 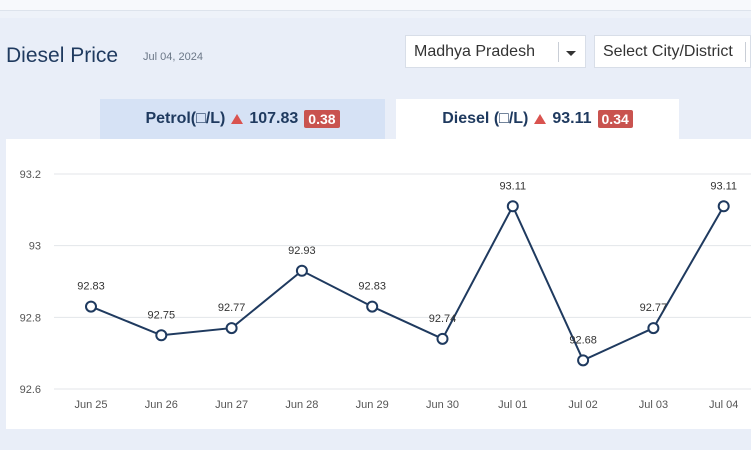 What do you see at coordinates (572, 118) in the screenshot?
I see `tab-diesel-price: 93.11` at bounding box center [572, 118].